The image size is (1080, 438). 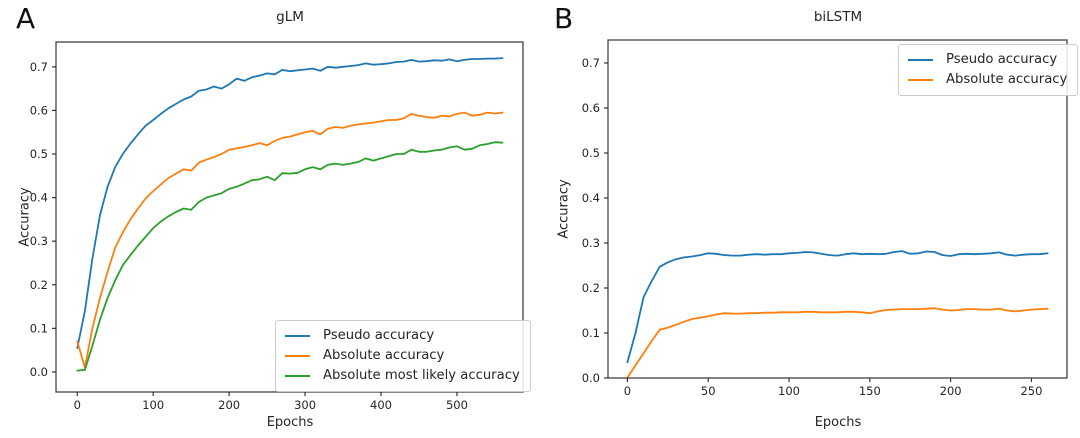 What do you see at coordinates (421, 375) in the screenshot?
I see `legend-label: Absolute most likely accuracy` at bounding box center [421, 375].